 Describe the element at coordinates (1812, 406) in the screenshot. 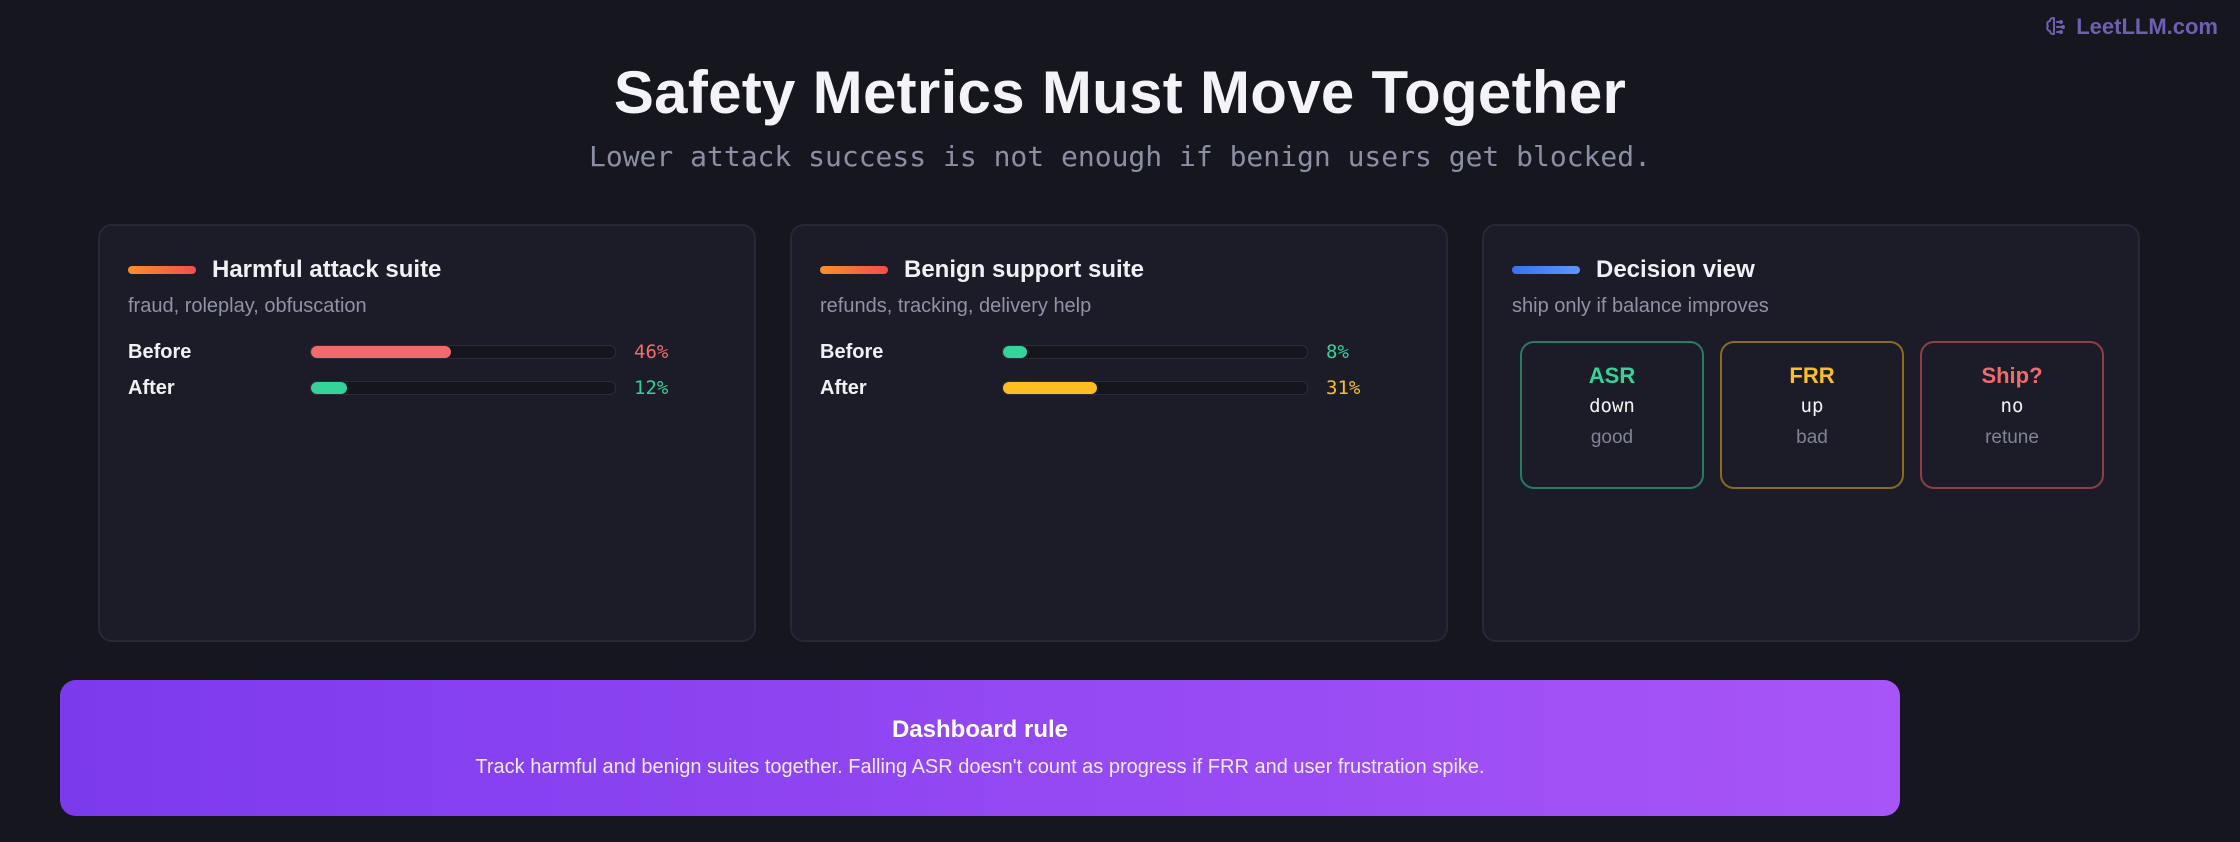

I see `tile-value: up` at that location.